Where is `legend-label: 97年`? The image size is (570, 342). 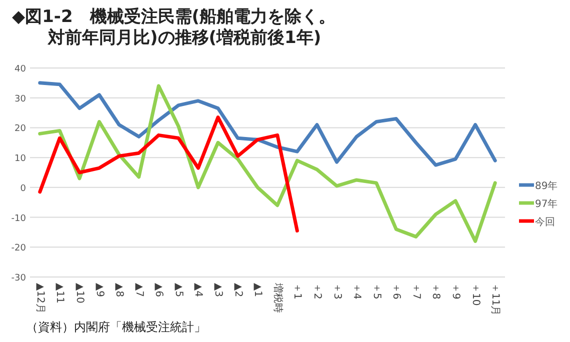
legend-label: 97年 is located at coordinates (546, 204).